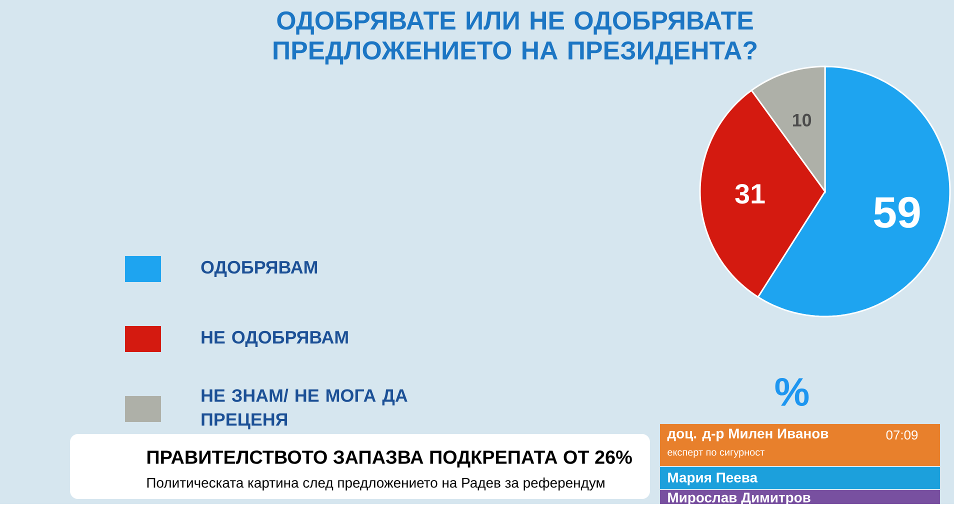 The width and height of the screenshot is (954, 506). What do you see at coordinates (305, 409) in the screenshot?
I see `legend-label: НЕ ЗНАМ/ НЕ МОГА ДА ПРЕЦЕНЯ` at bounding box center [305, 409].